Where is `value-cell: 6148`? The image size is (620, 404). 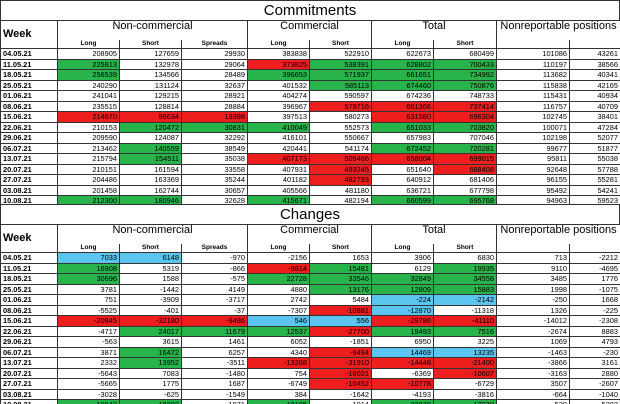
value-cell: 6148 is located at coordinates (150, 258).